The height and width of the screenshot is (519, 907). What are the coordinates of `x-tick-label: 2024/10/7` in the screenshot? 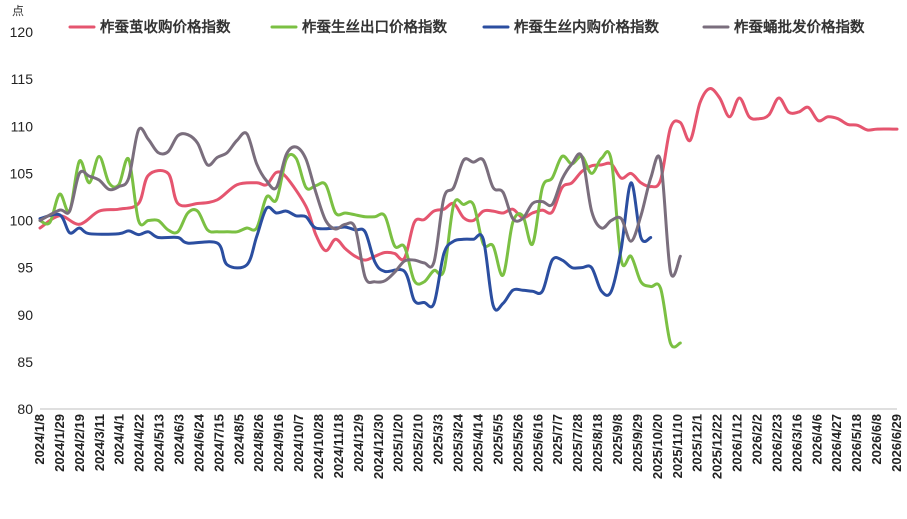 It's located at (298, 443).